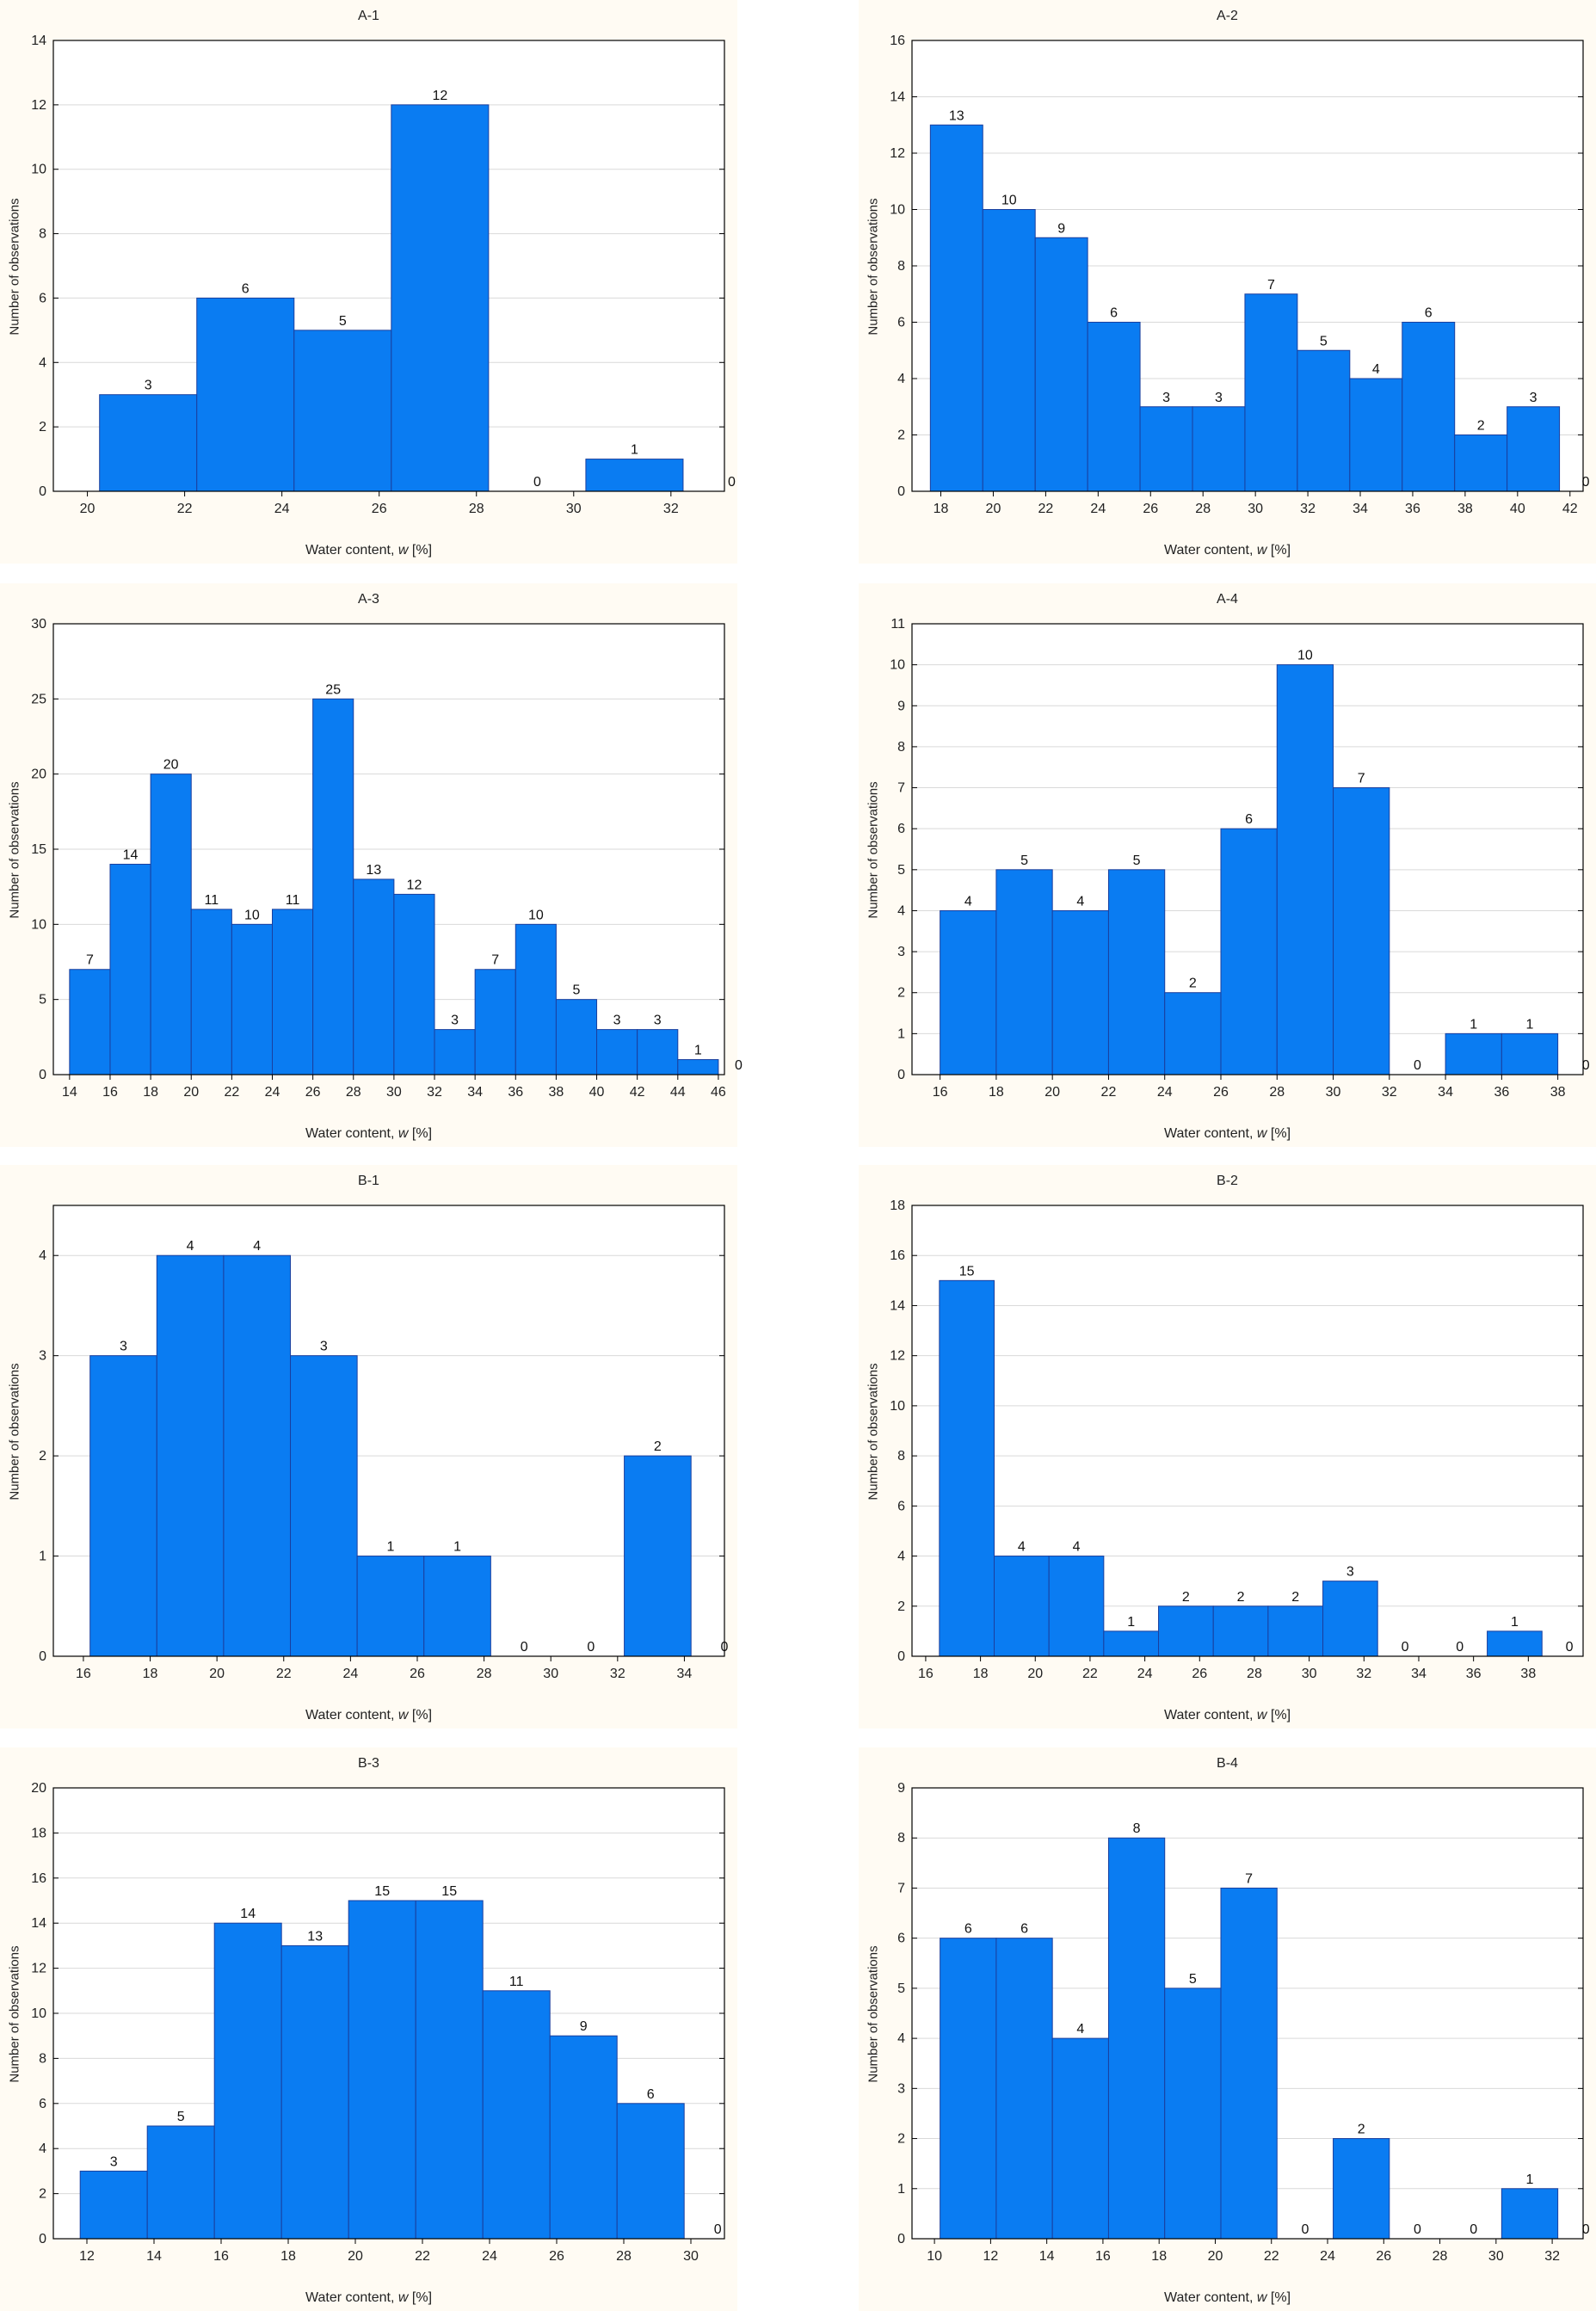  I want to click on bar-value-label: 13, so click(956, 115).